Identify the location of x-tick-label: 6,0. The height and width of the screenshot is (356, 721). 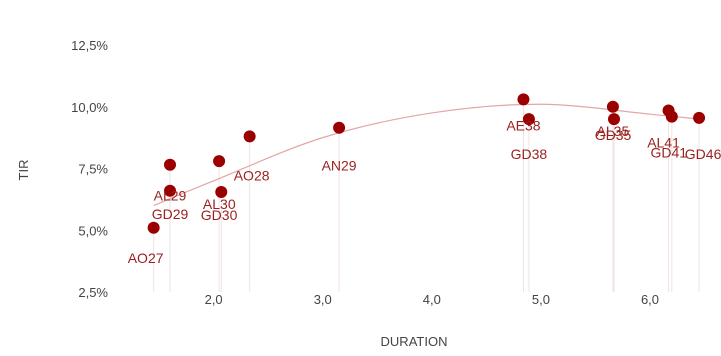
(650, 299).